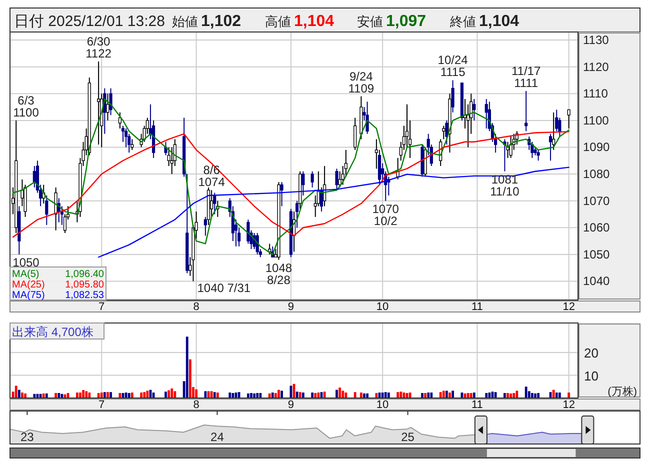  What do you see at coordinates (334, 212) in the screenshot?
I see `line-series` at bounding box center [334, 212].